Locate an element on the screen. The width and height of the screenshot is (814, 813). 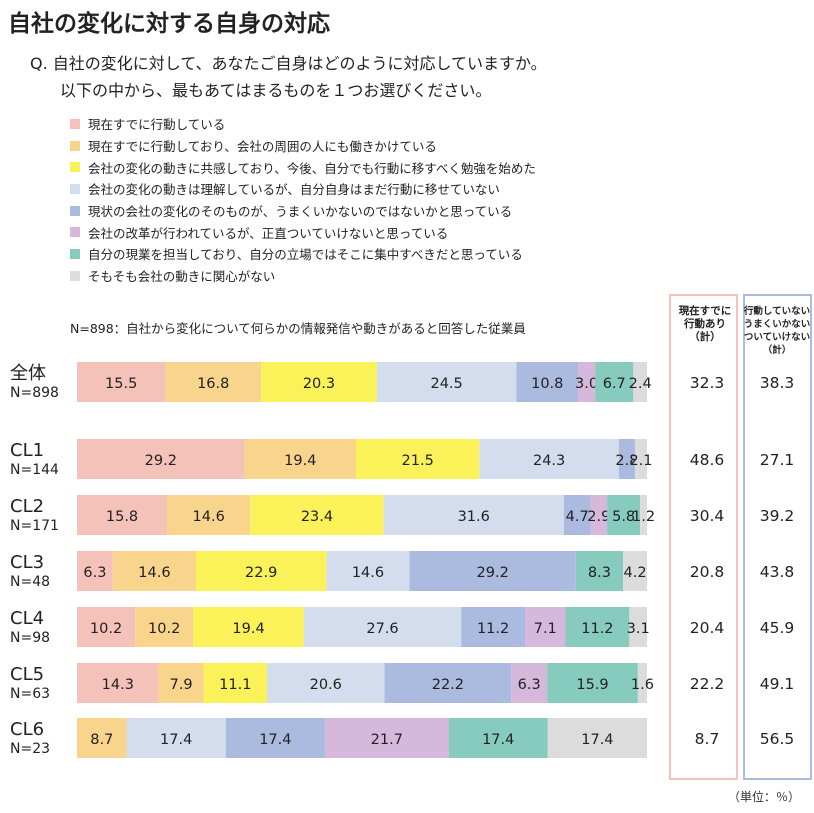
data-label: 19.4 is located at coordinates (248, 629).